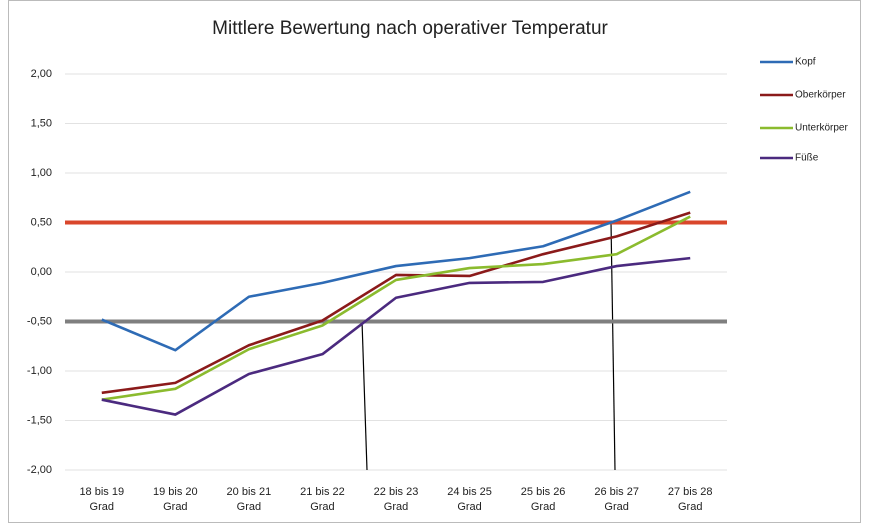  I want to click on legend-label: Kopf, so click(805, 62).